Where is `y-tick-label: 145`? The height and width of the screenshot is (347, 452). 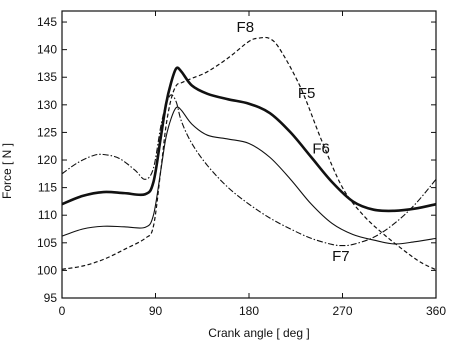
y-tick-label: 145 is located at coordinates (47, 22).